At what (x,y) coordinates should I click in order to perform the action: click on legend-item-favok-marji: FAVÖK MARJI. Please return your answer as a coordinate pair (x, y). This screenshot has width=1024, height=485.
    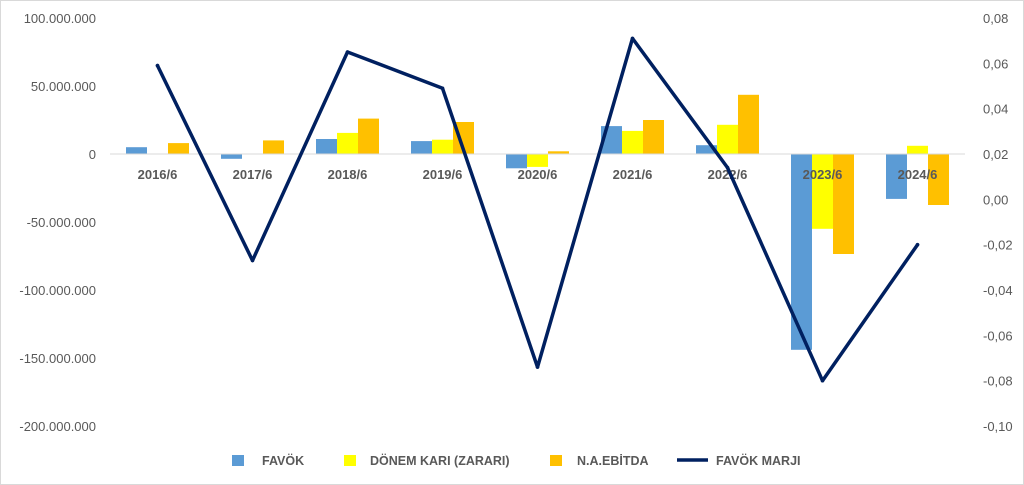
    Looking at the image, I should click on (739, 460).